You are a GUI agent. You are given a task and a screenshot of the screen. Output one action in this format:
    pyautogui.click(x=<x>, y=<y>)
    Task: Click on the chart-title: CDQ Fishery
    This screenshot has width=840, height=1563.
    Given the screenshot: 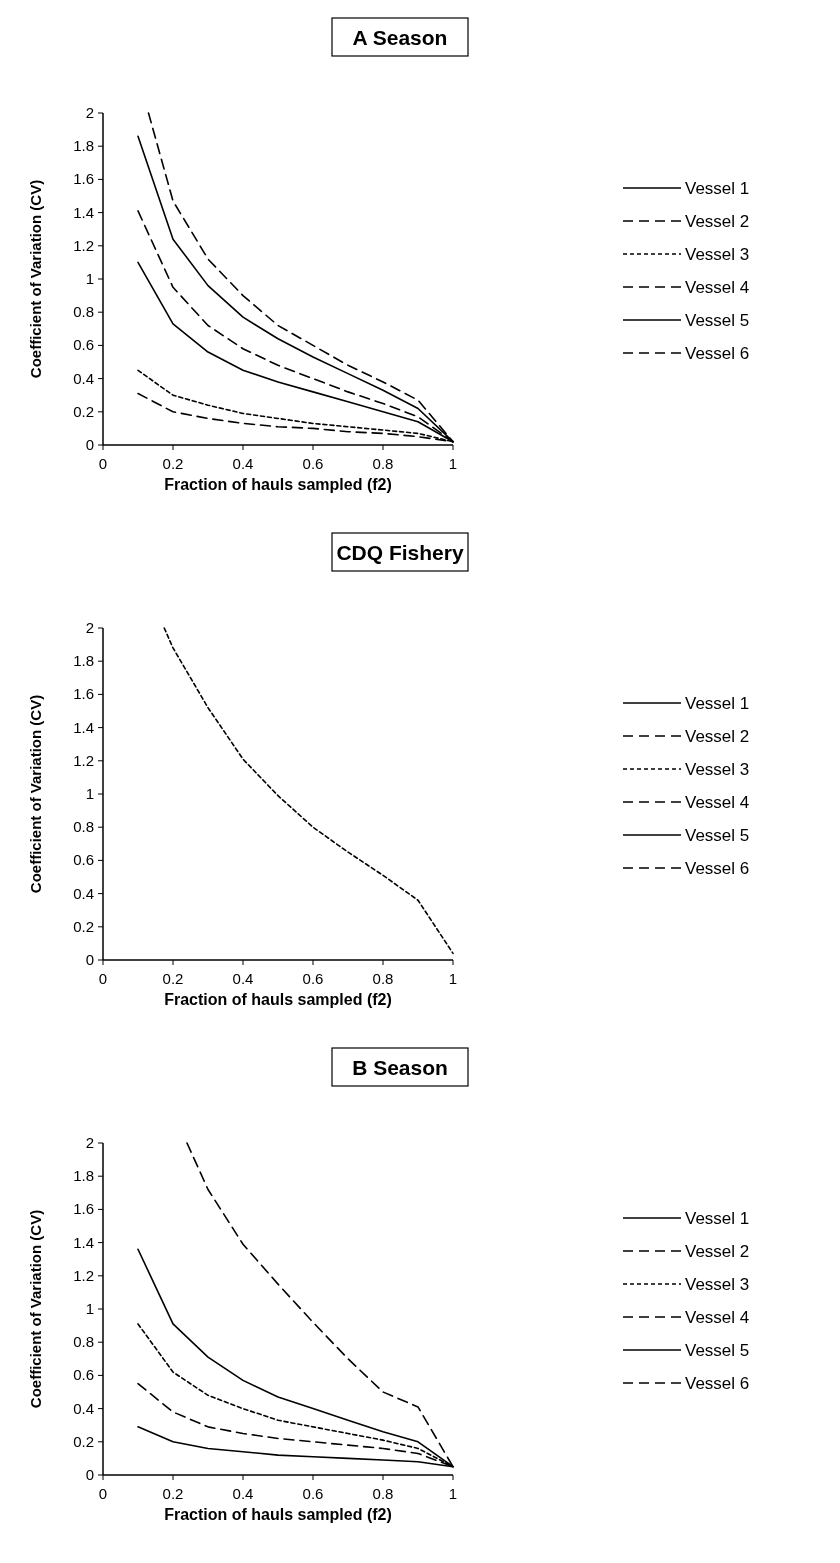 What is the action you would take?
    pyautogui.click(x=400, y=552)
    